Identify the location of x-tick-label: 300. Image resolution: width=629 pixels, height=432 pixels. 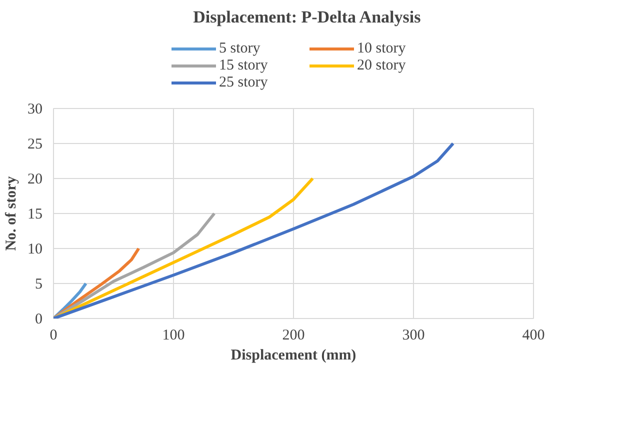
(413, 336).